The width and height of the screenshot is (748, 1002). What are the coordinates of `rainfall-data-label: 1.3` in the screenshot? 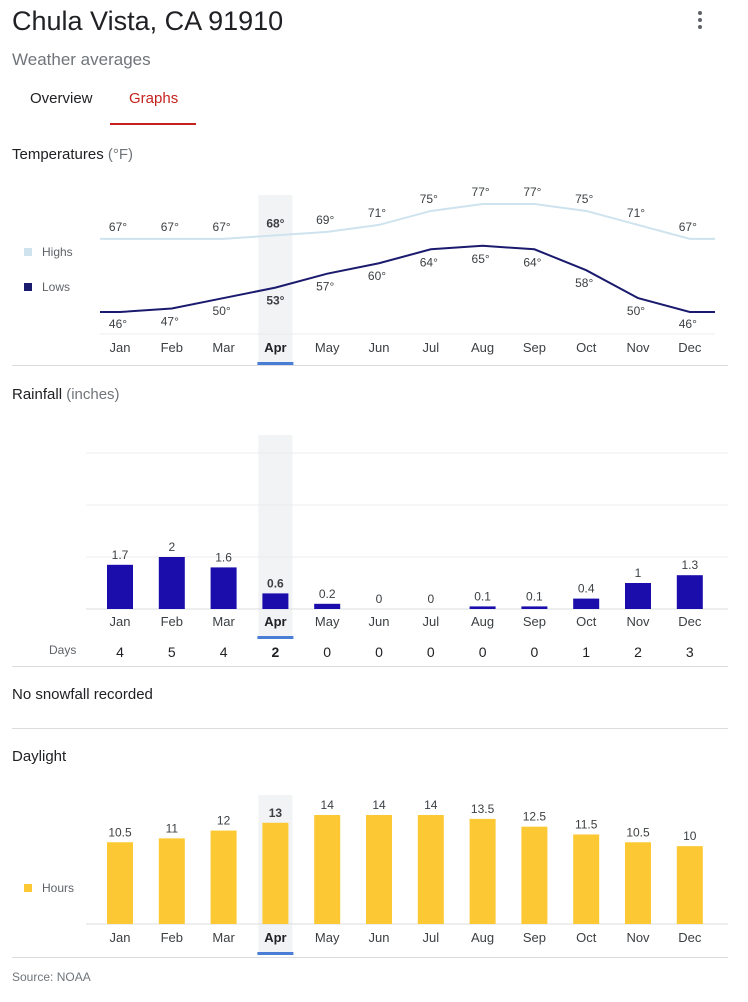 It's located at (689, 565).